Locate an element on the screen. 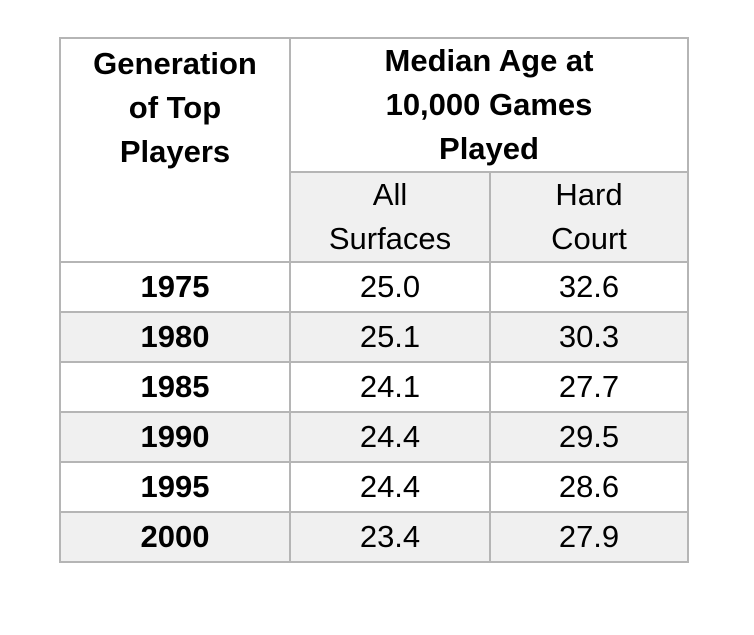 The height and width of the screenshot is (635, 754). all-surfaces-cell: 25.1 is located at coordinates (390, 337).